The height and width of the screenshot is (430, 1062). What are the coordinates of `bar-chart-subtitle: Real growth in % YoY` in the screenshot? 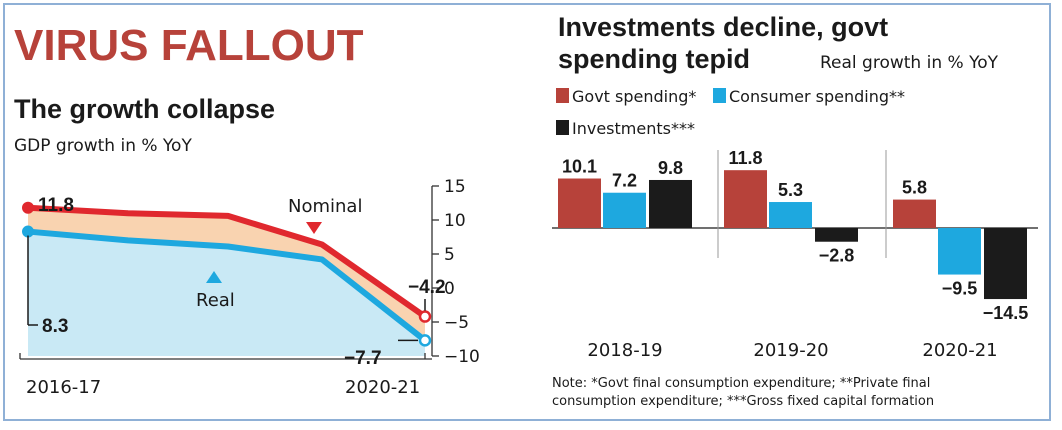 It's located at (909, 63).